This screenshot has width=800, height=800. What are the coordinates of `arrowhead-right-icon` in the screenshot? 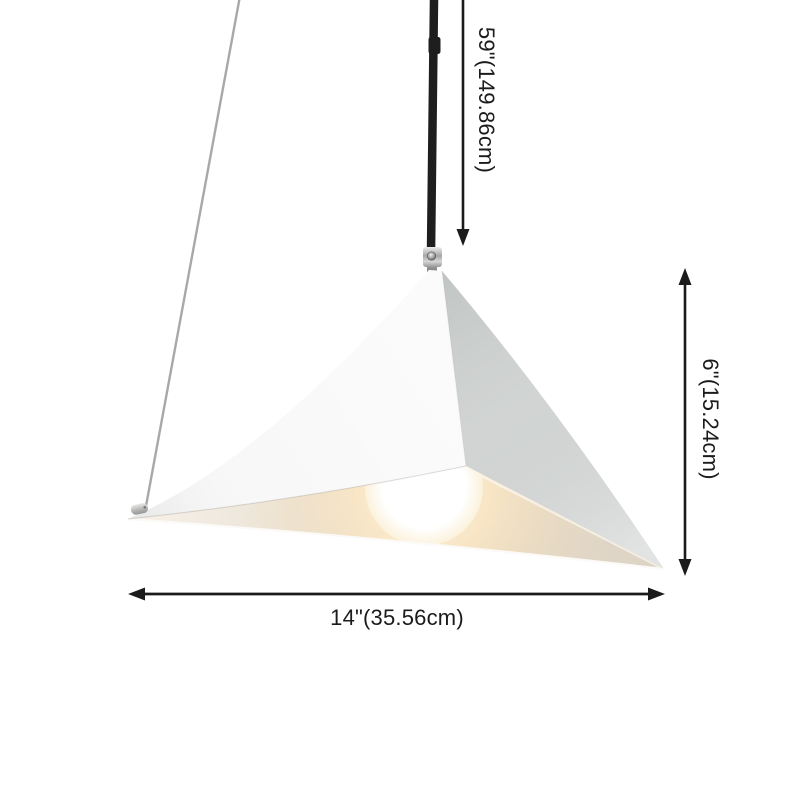 It's located at (656, 594).